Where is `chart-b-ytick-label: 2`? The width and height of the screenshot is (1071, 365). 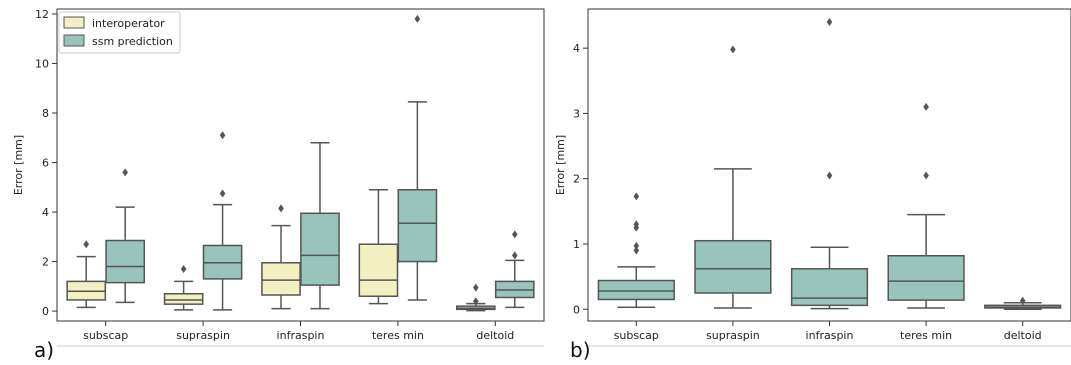
chart-b-ytick-label: 2 is located at coordinates (576, 179).